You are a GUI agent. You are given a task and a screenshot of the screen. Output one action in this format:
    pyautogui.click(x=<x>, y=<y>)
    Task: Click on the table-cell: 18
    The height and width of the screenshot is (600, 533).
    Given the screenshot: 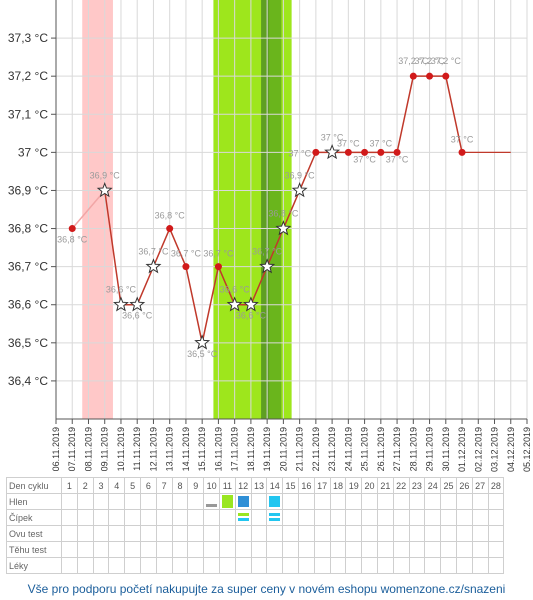 What is the action you would take?
    pyautogui.click(x=338, y=485)
    